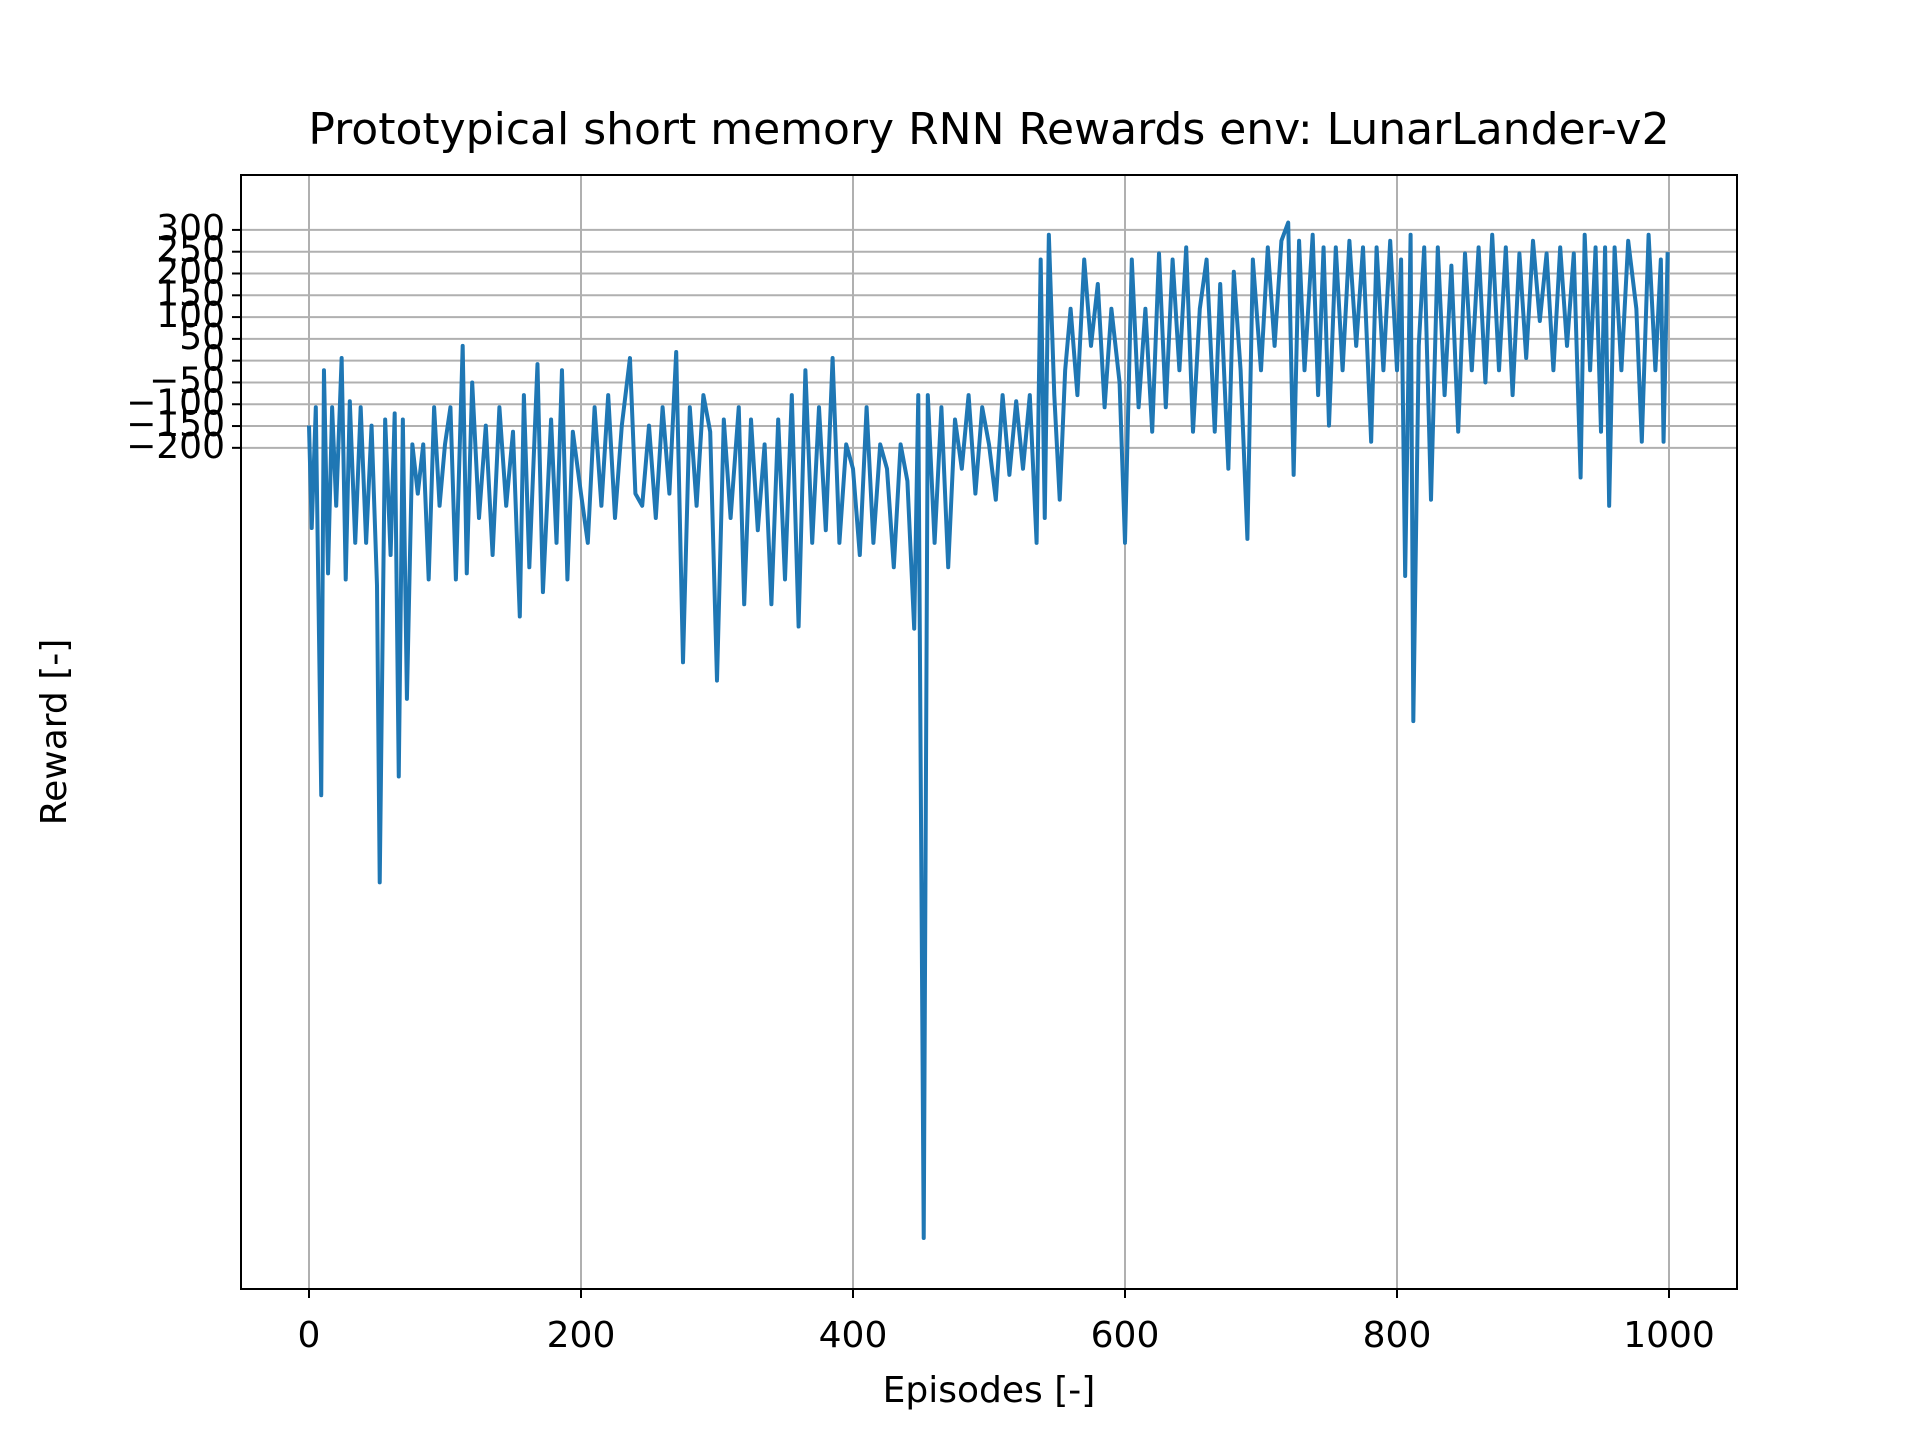  Describe the element at coordinates (175, 446) in the screenshot. I see `y-tick-label: −200` at that location.